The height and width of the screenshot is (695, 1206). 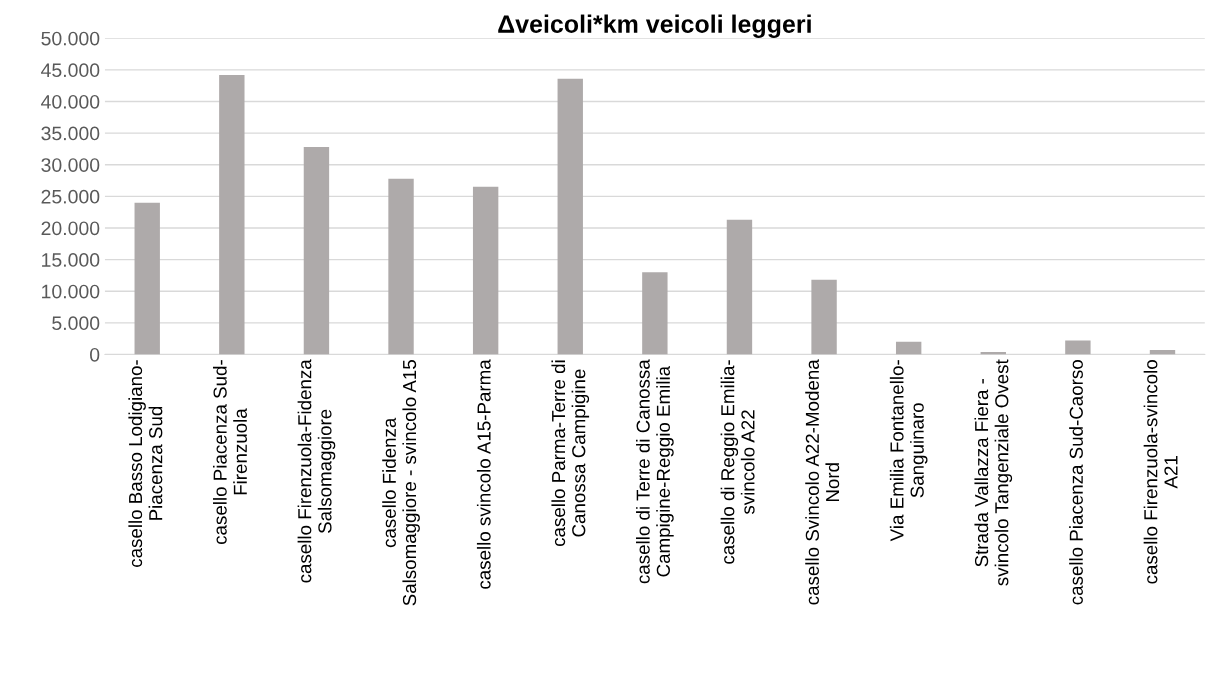 I want to click on y-tick-label: 30.000, so click(x=70, y=165).